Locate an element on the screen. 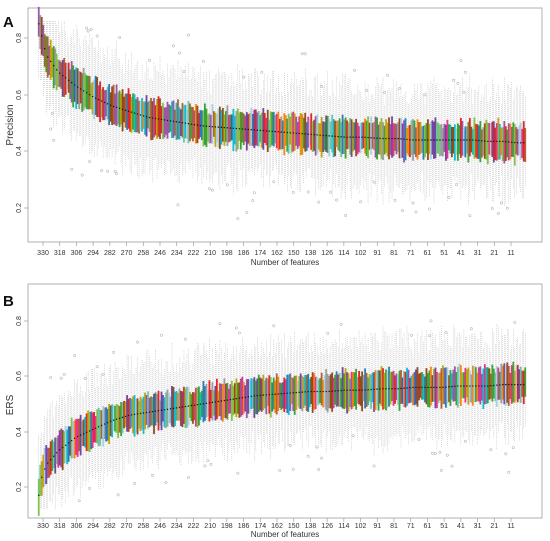 The width and height of the screenshot is (550, 541). y-tick-label: 0.6 is located at coordinates (19, 95).